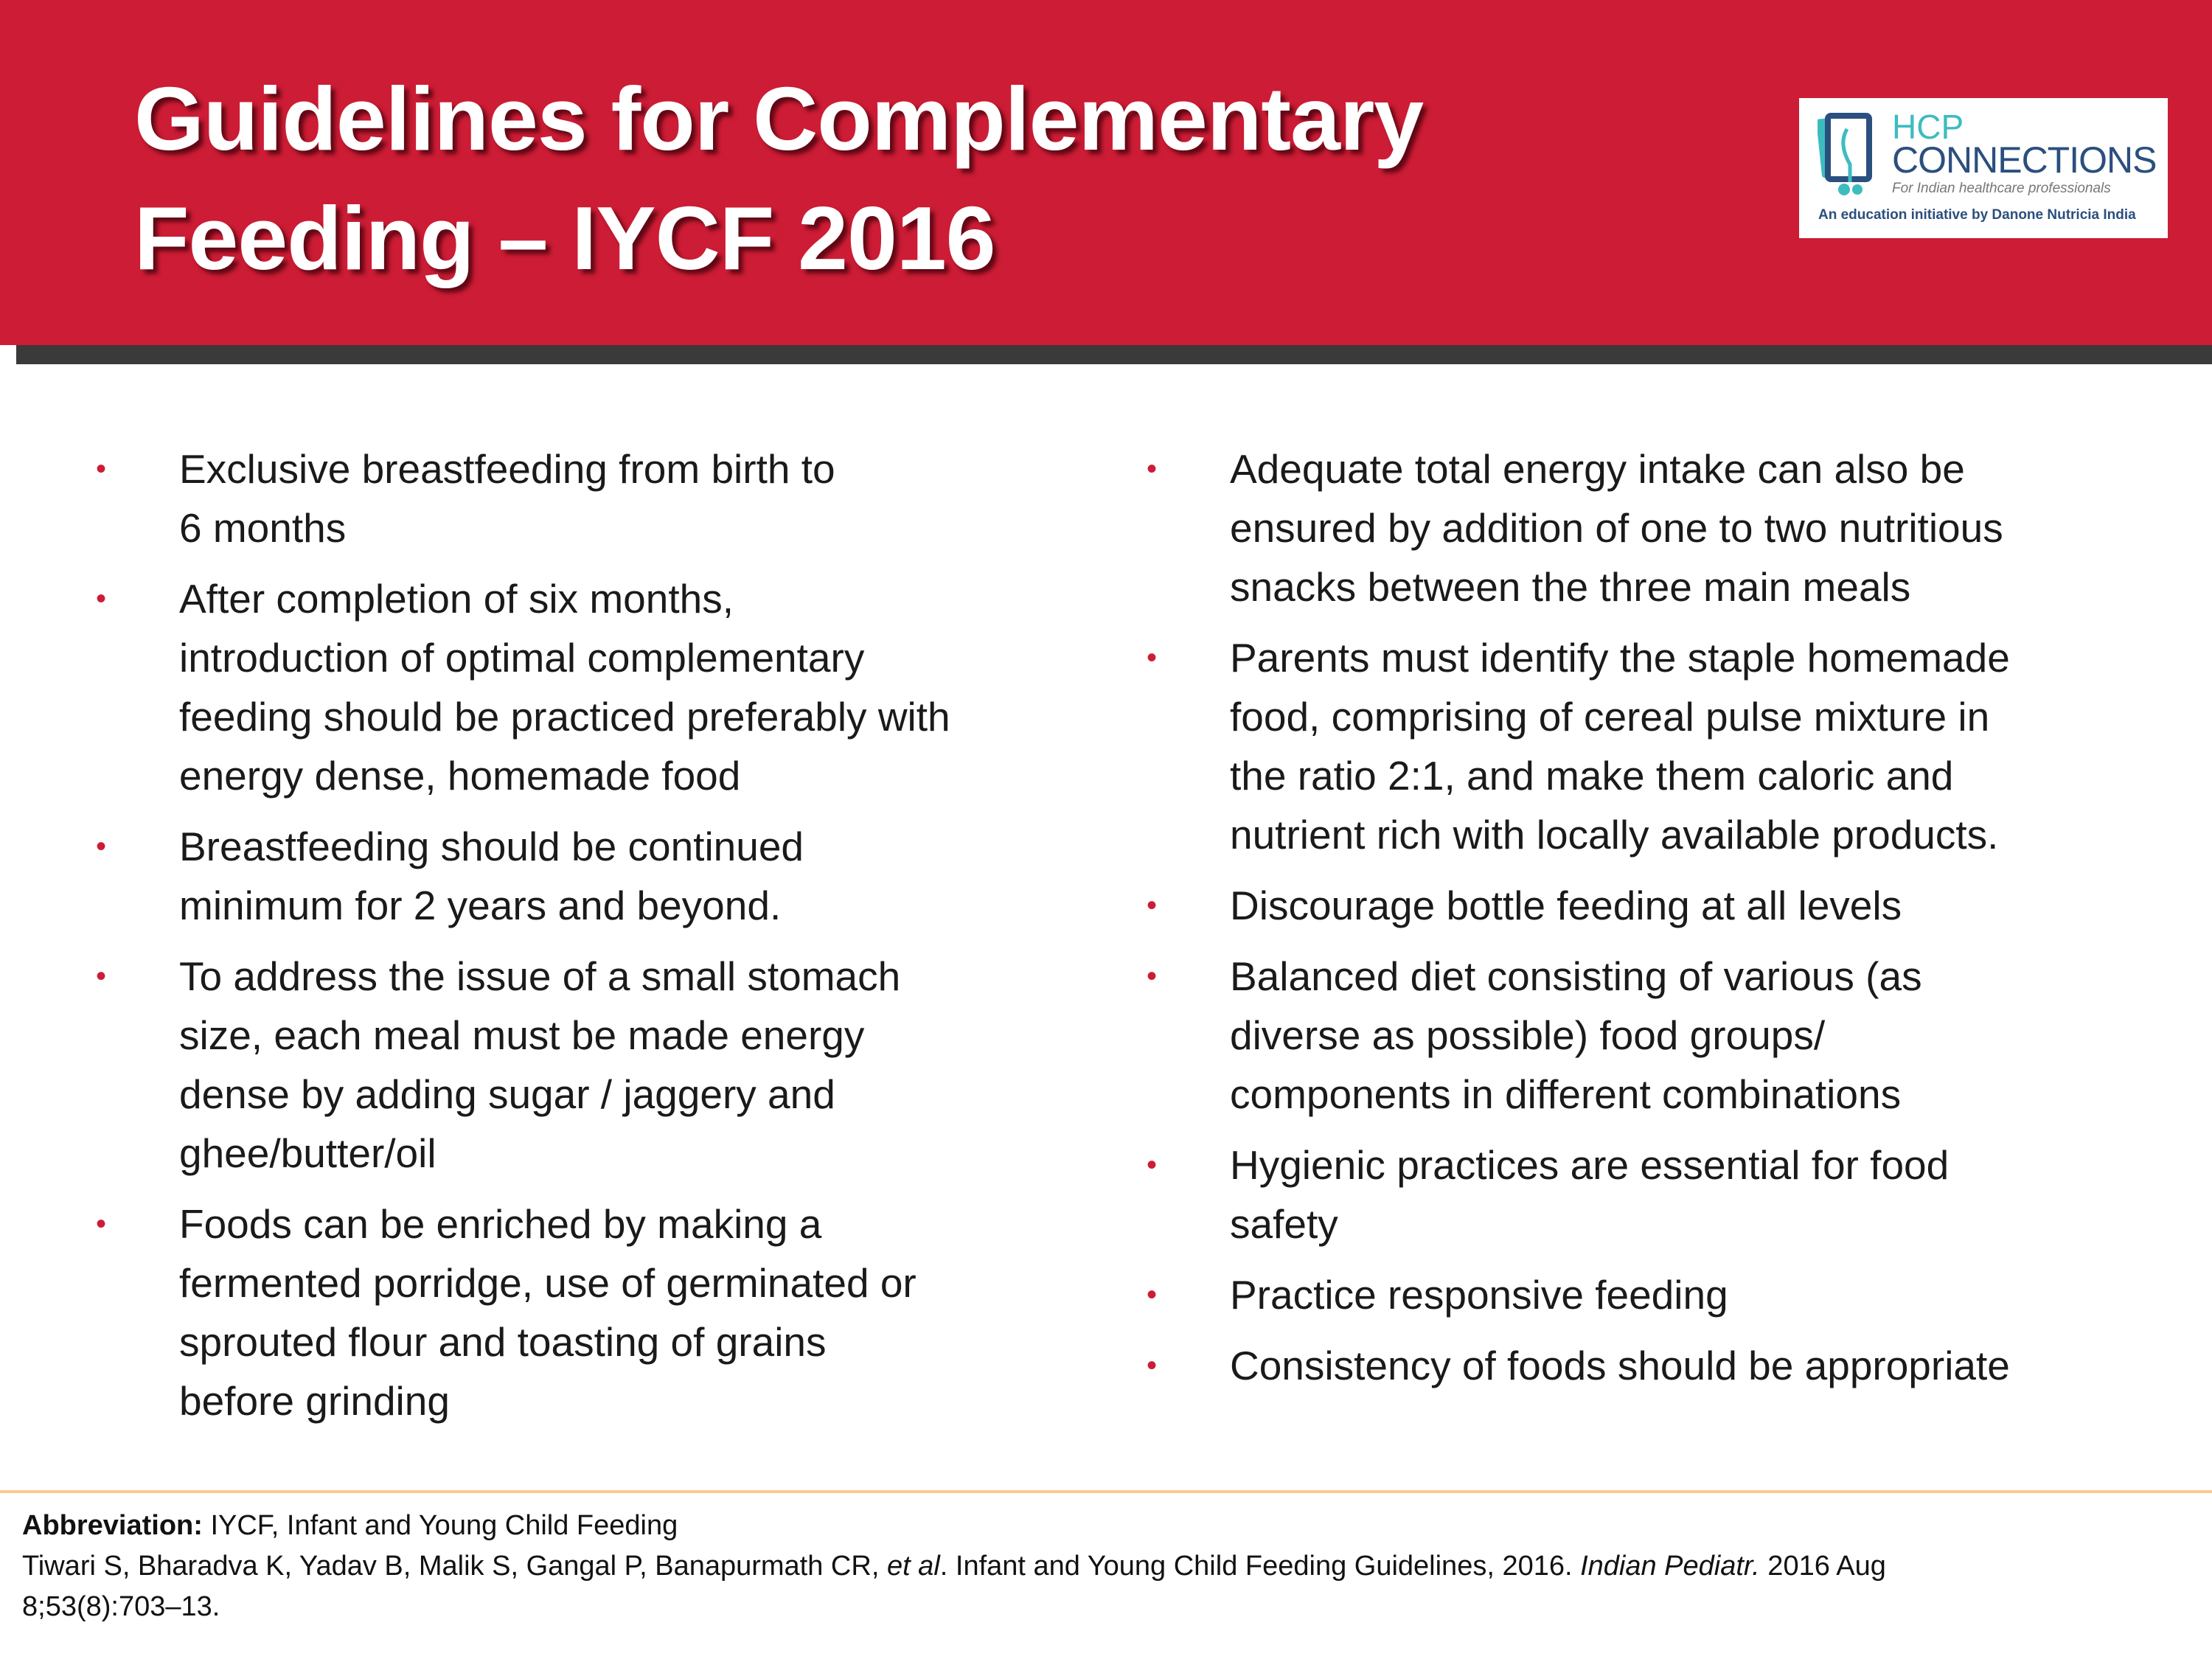 The image size is (2212, 1659). What do you see at coordinates (1528, 1035) in the screenshot?
I see `list-item-text: diverse as possible) food groups/` at bounding box center [1528, 1035].